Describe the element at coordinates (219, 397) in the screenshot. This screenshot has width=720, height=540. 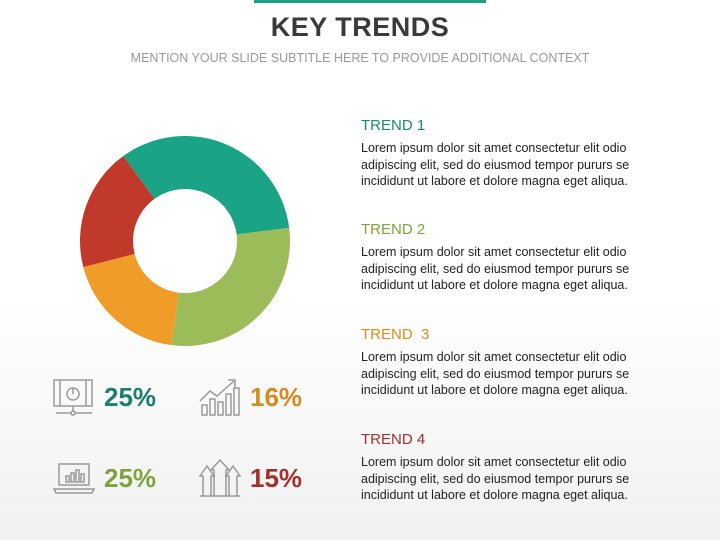
I see `growth-chart-icon` at that location.